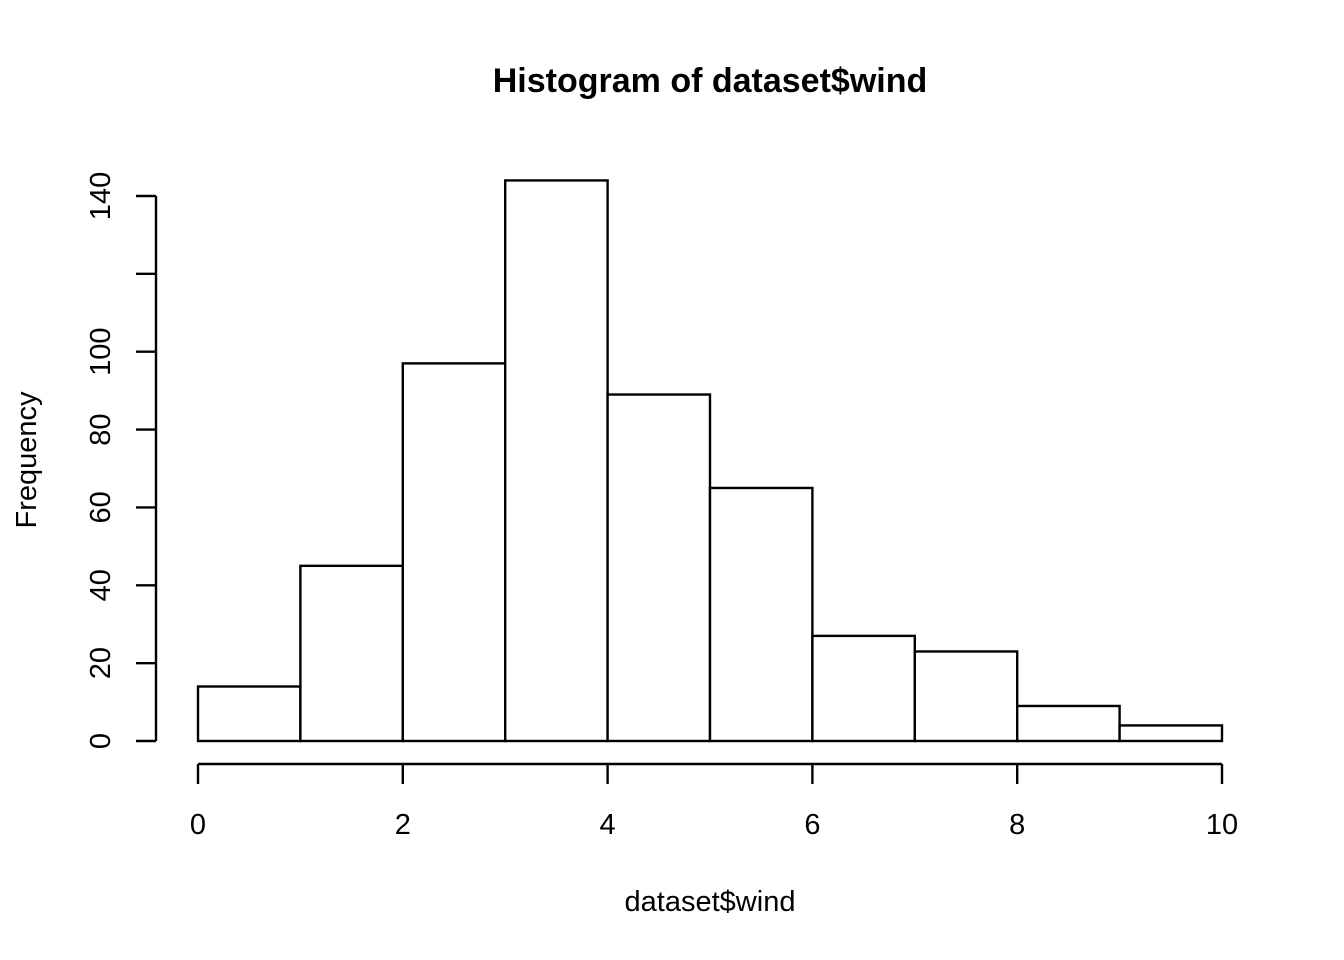 The image size is (1344, 960). Describe the element at coordinates (101, 196) in the screenshot. I see `y-tick-label: 140` at that location.